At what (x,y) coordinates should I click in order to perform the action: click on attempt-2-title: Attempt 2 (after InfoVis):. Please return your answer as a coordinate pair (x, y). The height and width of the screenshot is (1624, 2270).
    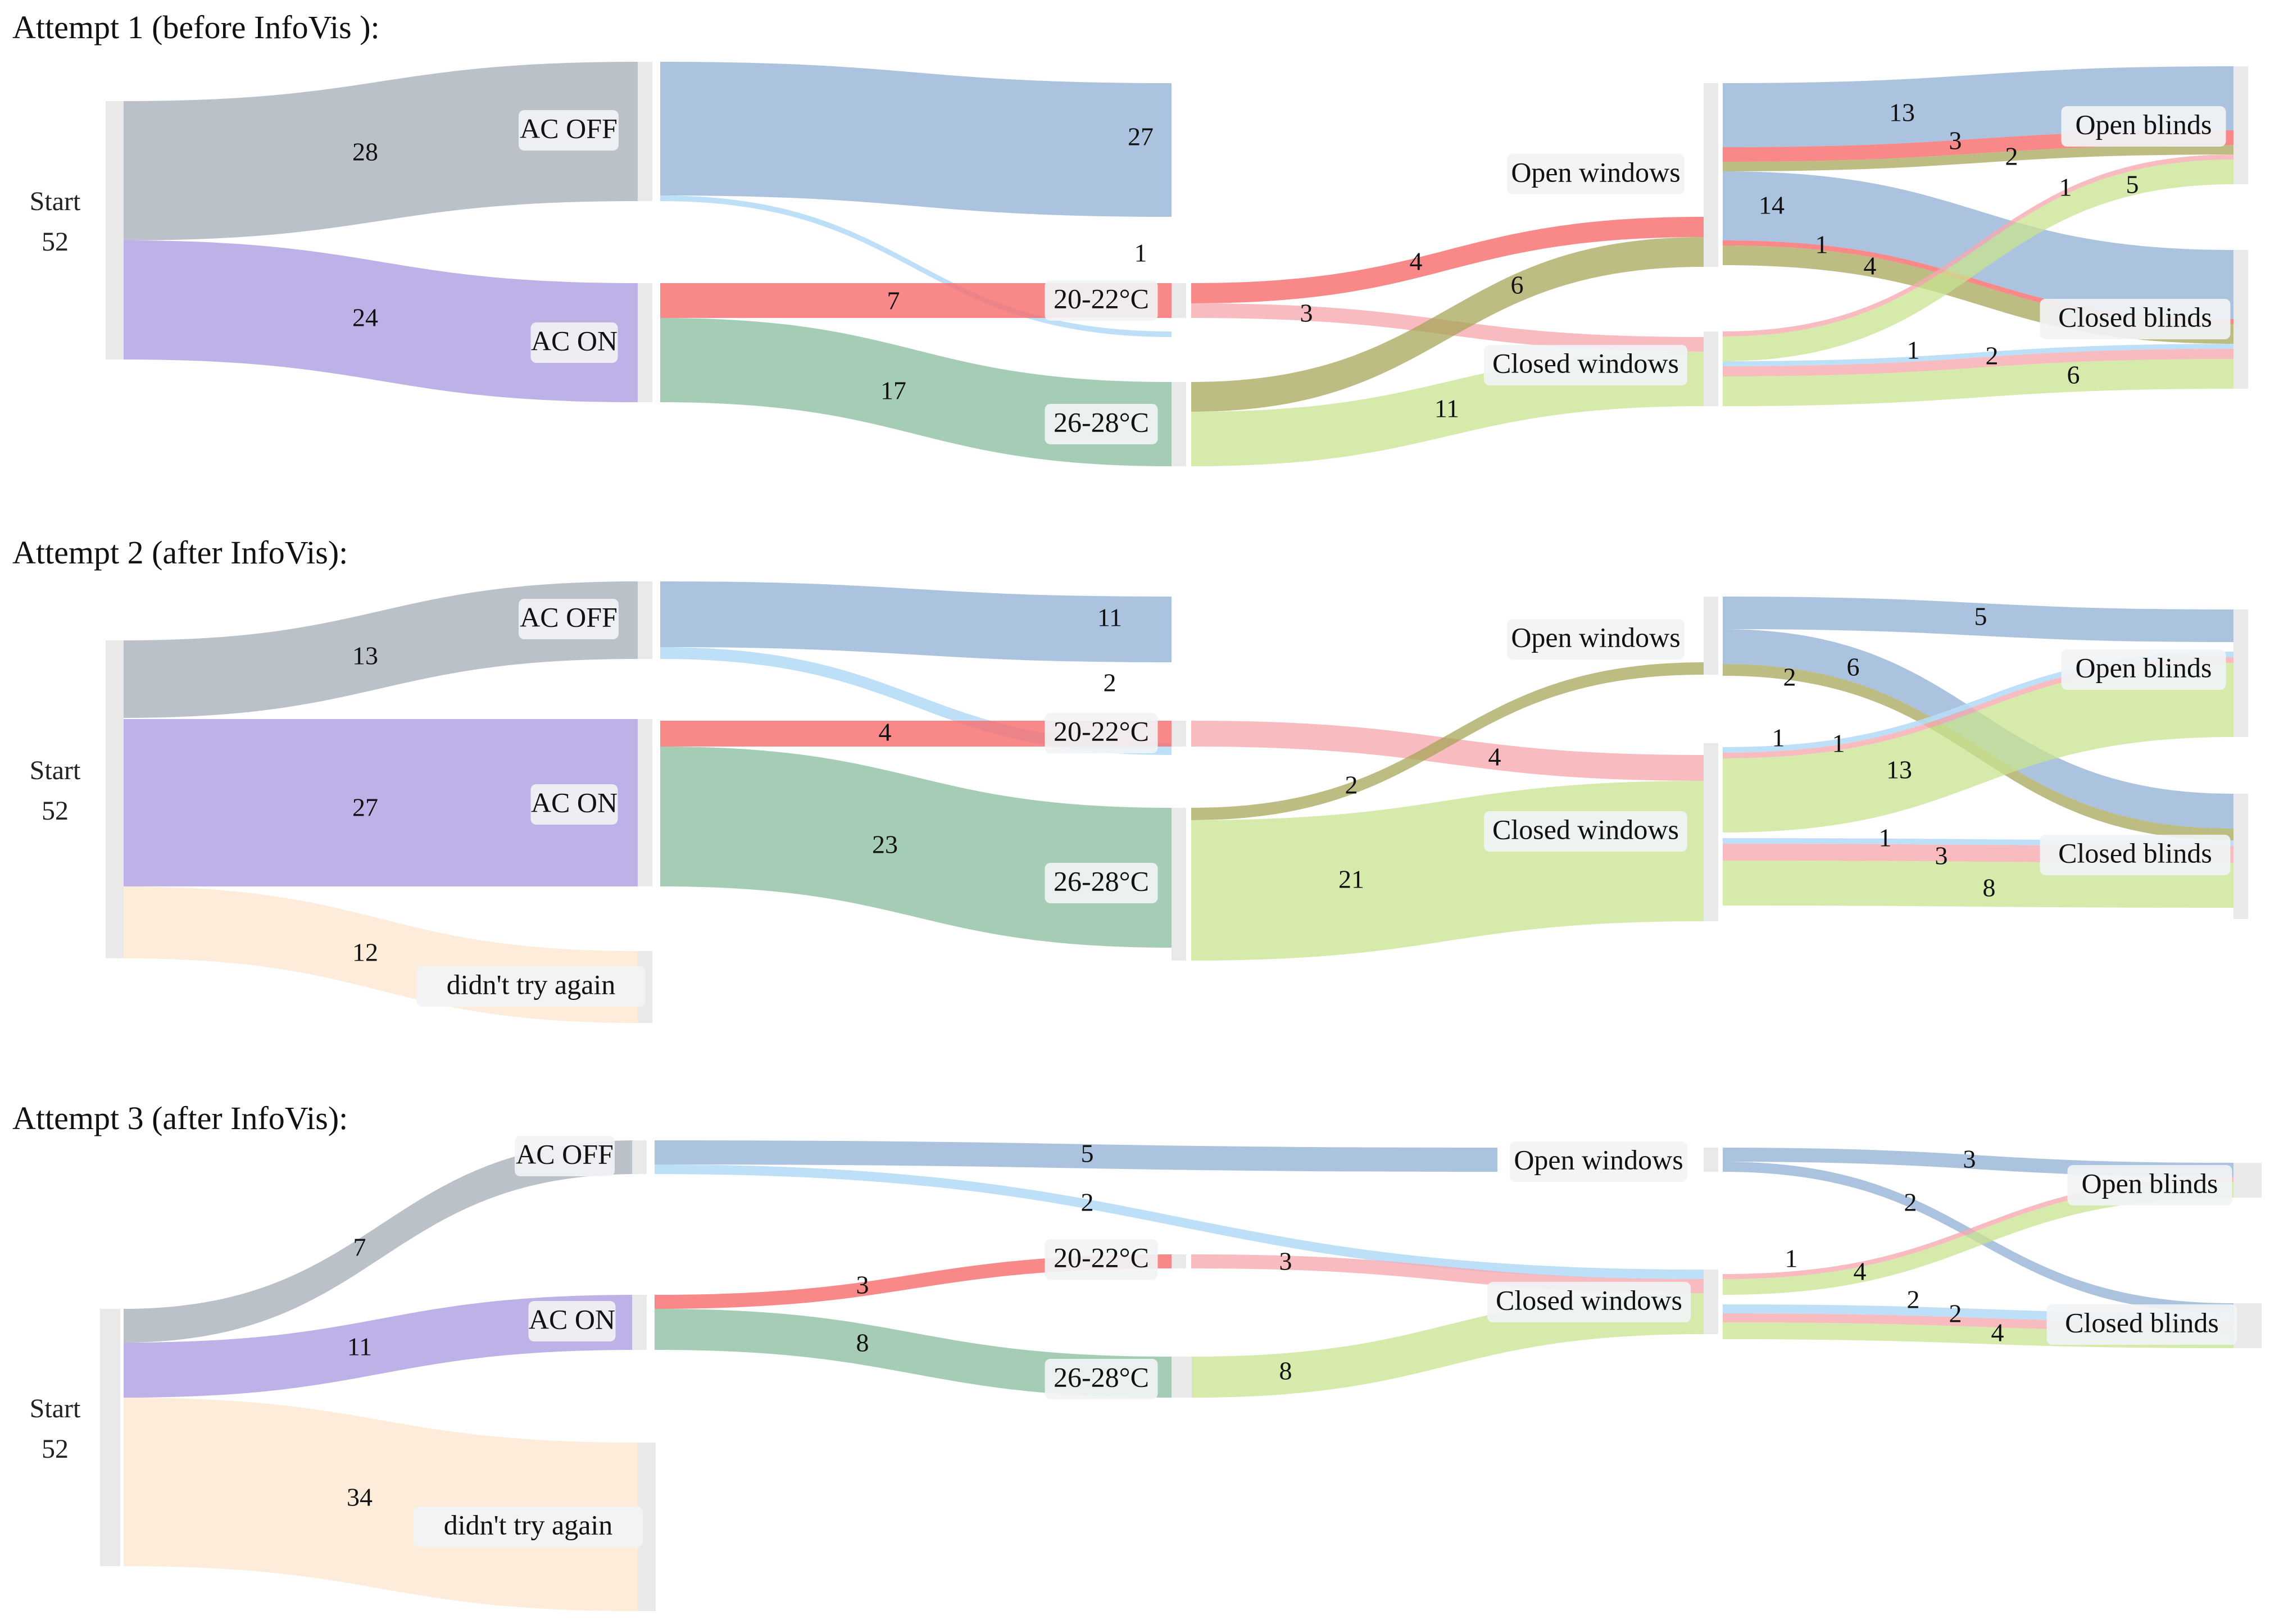
    Looking at the image, I should click on (180, 552).